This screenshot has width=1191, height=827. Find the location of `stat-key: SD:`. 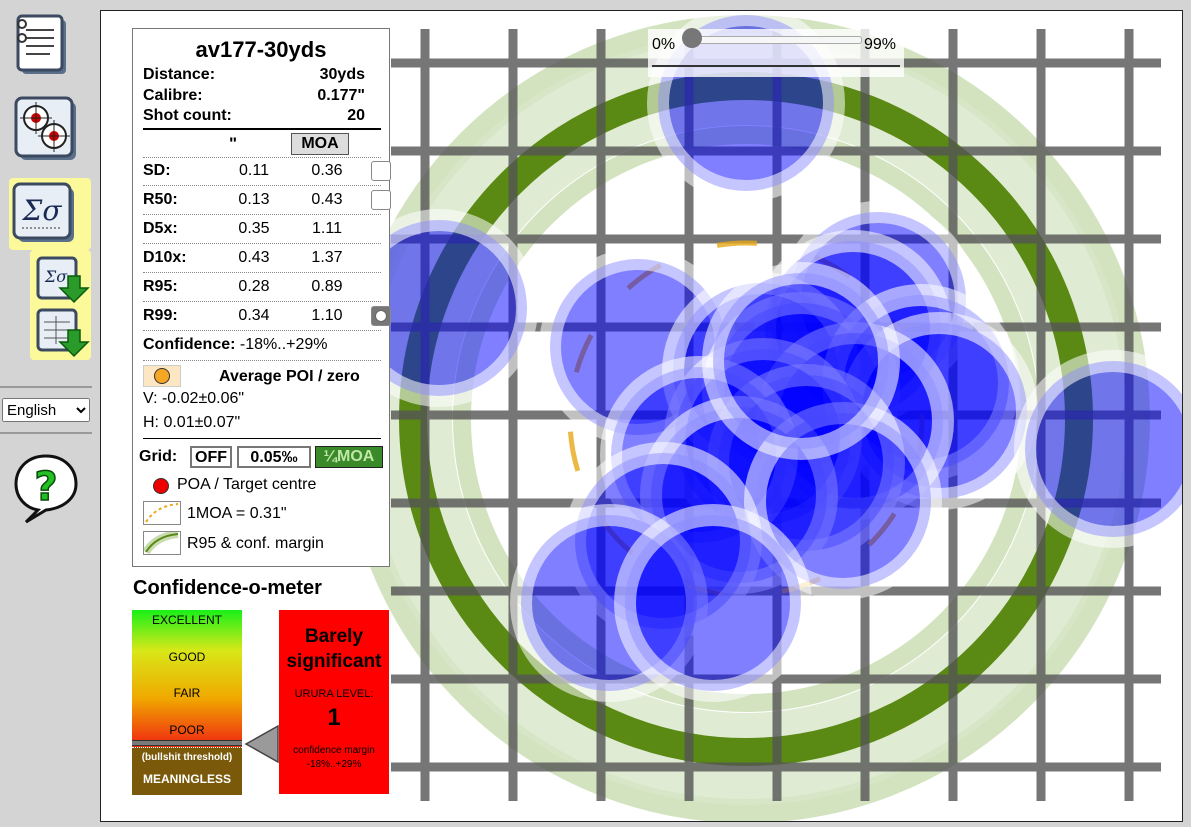

stat-key: SD: is located at coordinates (157, 170).